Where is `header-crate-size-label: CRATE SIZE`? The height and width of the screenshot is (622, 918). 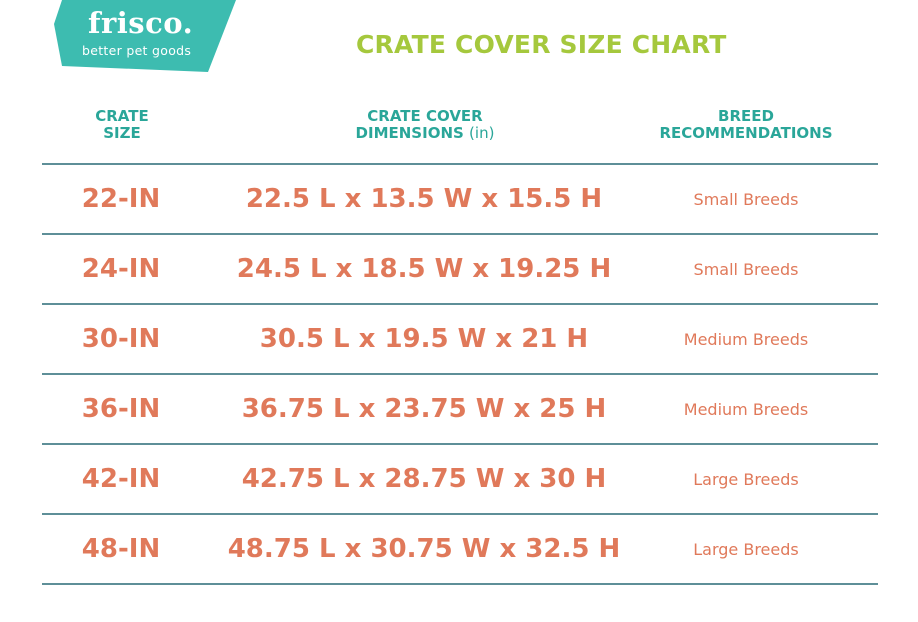 header-crate-size-label: CRATE SIZE is located at coordinates (122, 124).